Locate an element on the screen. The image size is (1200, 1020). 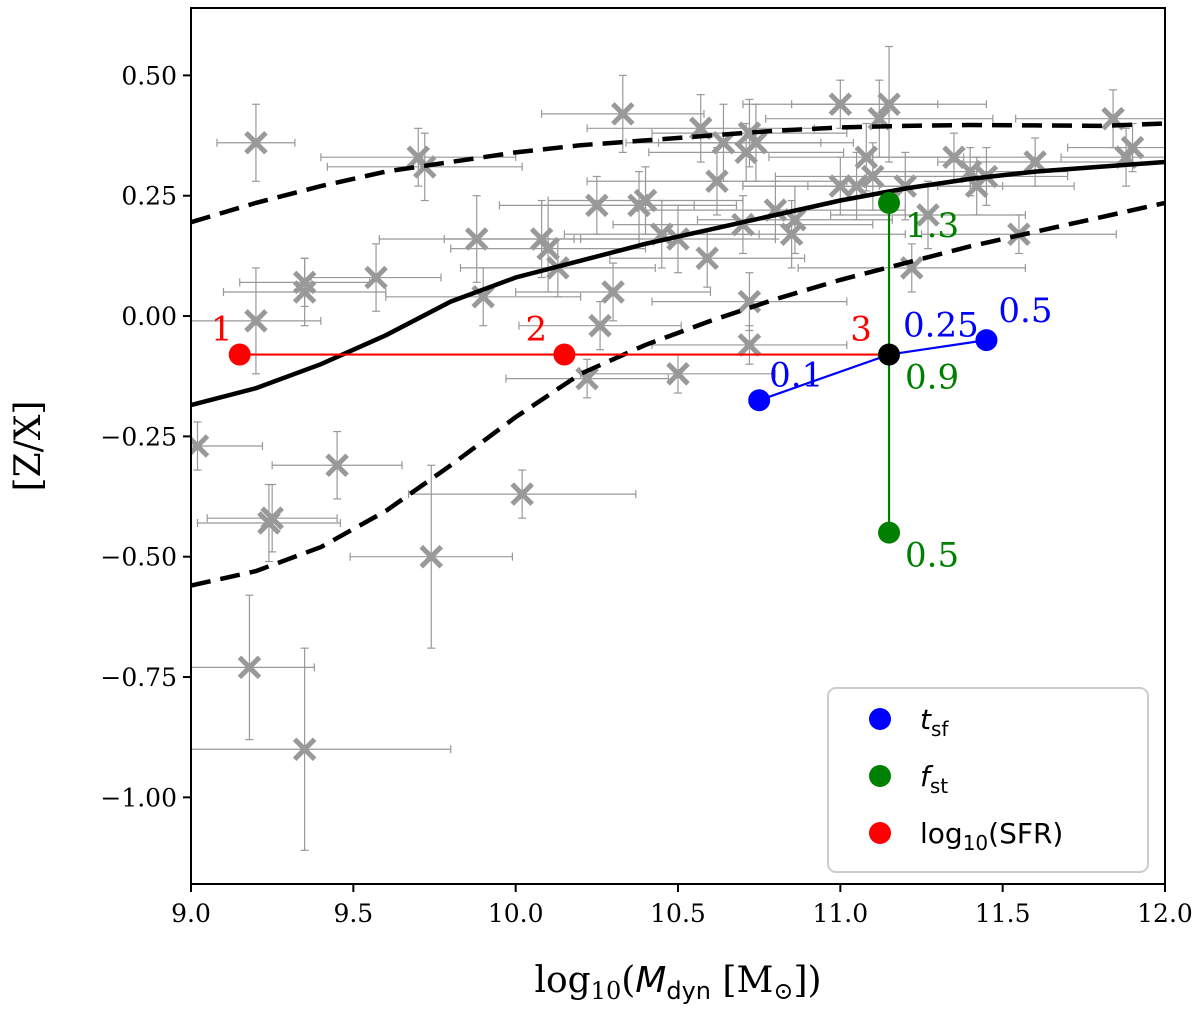
upper-scatter-line is located at coordinates (678, 173).